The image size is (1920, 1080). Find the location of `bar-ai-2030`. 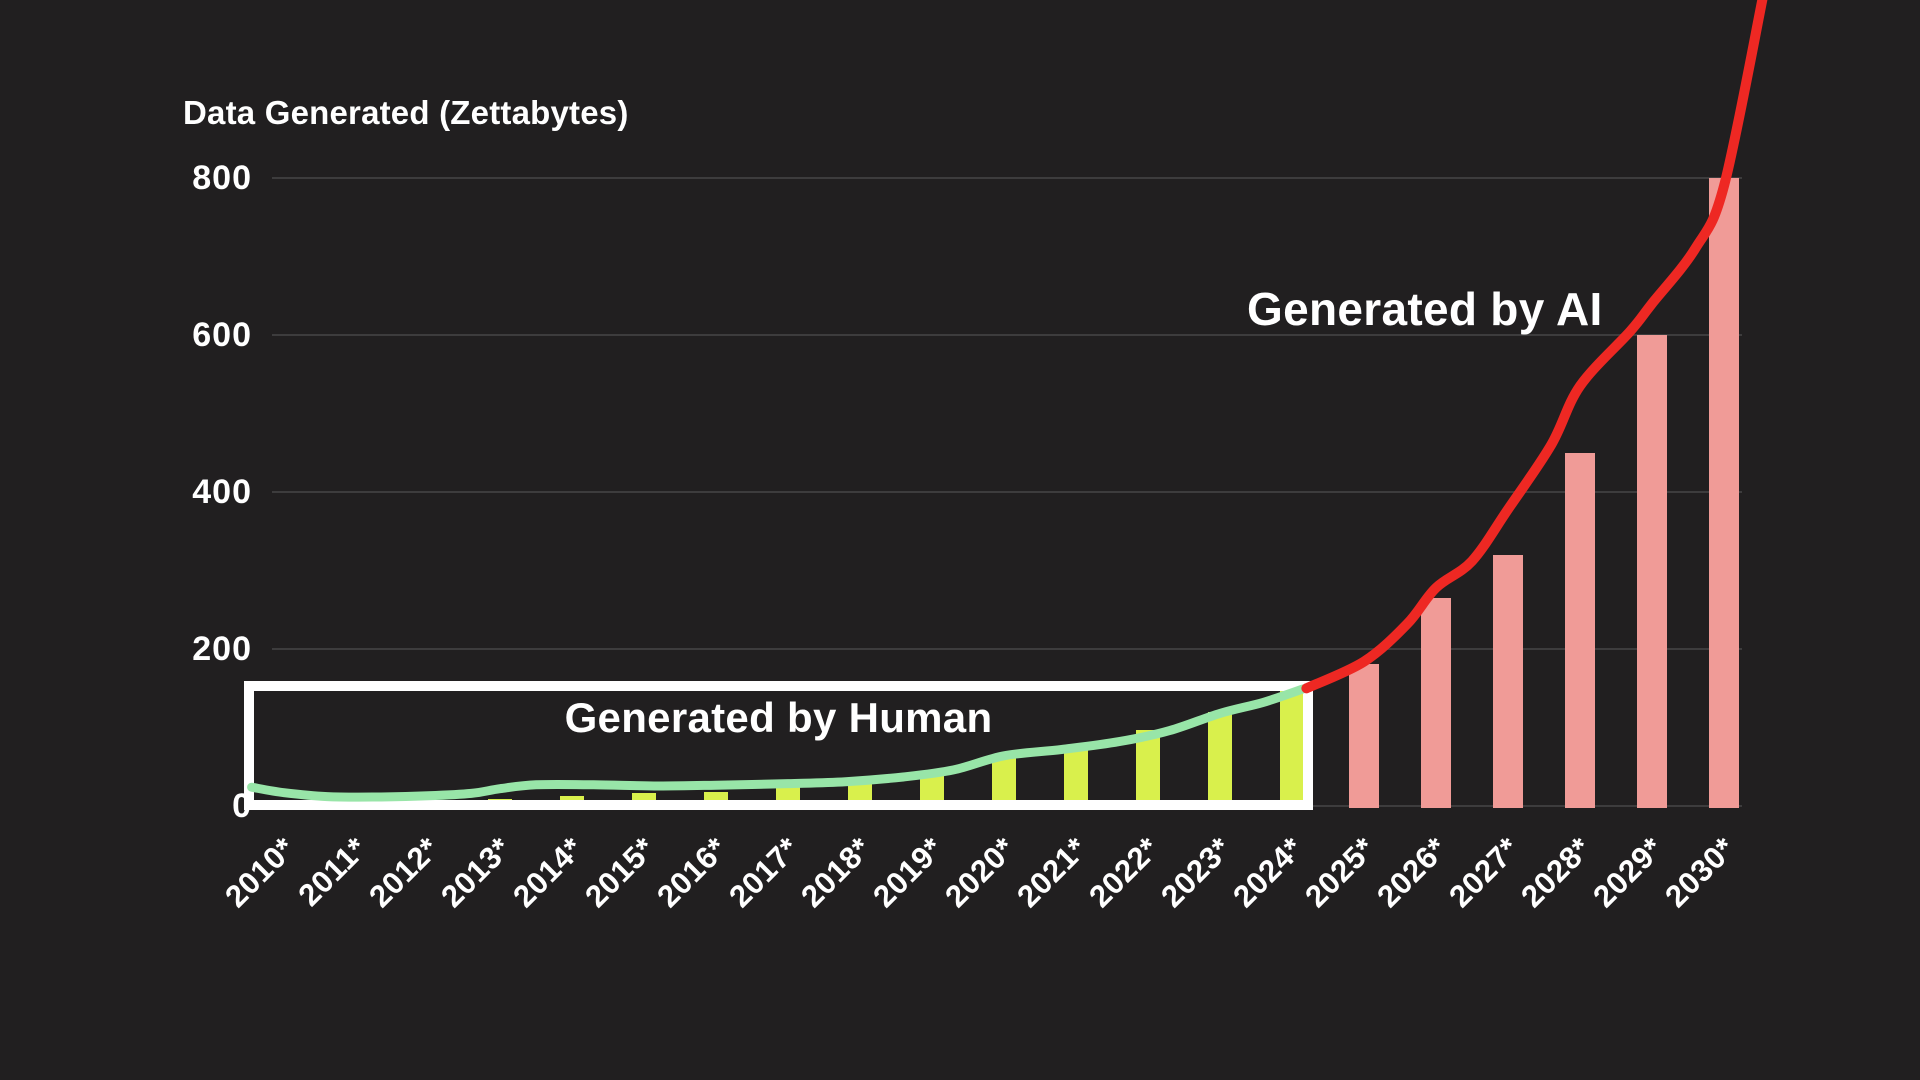

bar-ai-2030 is located at coordinates (1724, 493).